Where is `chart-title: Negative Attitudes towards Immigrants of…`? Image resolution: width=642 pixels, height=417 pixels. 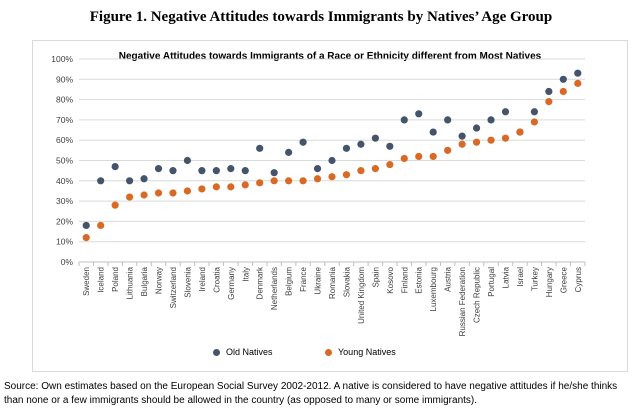
chart-title: Negative Attitudes towards Immigrants of… is located at coordinates (330, 56).